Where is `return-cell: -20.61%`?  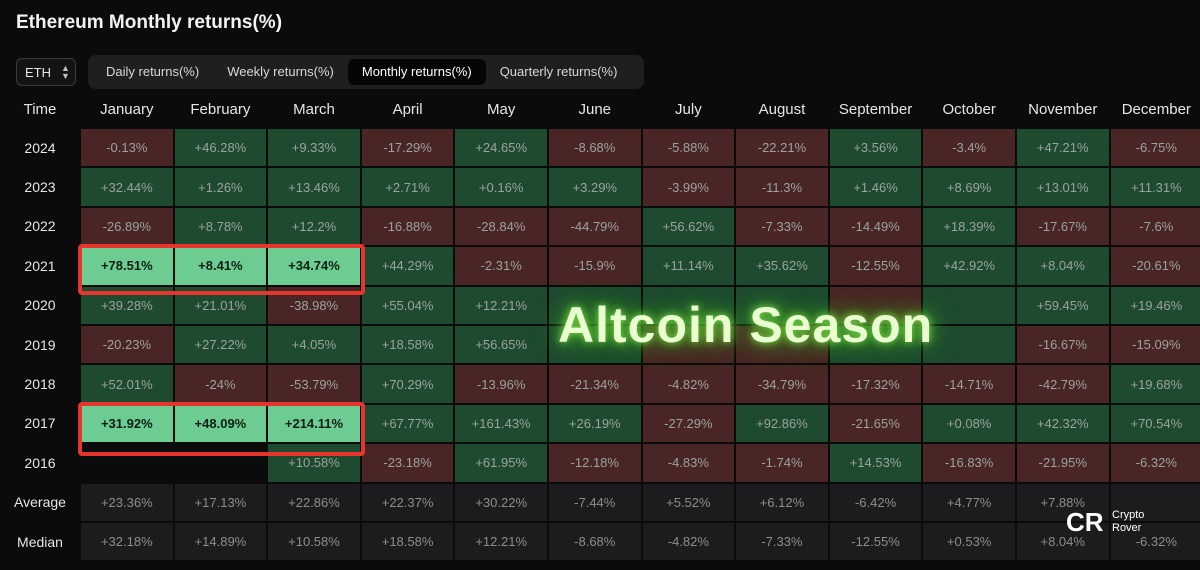 return-cell: -20.61% is located at coordinates (1155, 266).